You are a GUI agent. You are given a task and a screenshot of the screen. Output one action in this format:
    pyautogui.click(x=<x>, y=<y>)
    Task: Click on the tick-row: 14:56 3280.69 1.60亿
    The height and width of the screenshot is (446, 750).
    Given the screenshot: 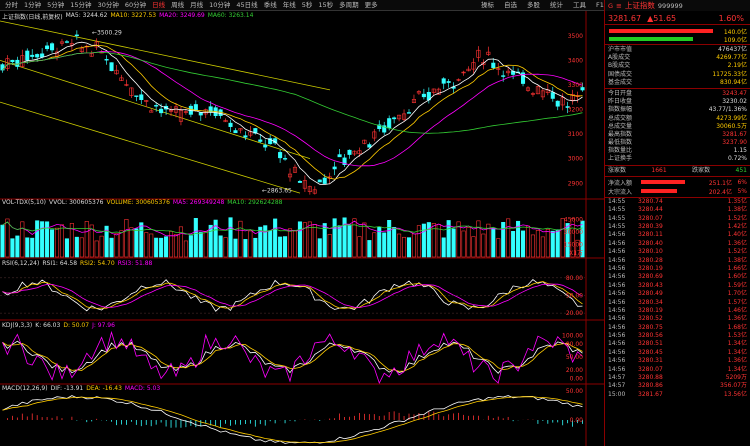 What is the action you would take?
    pyautogui.click(x=677, y=277)
    